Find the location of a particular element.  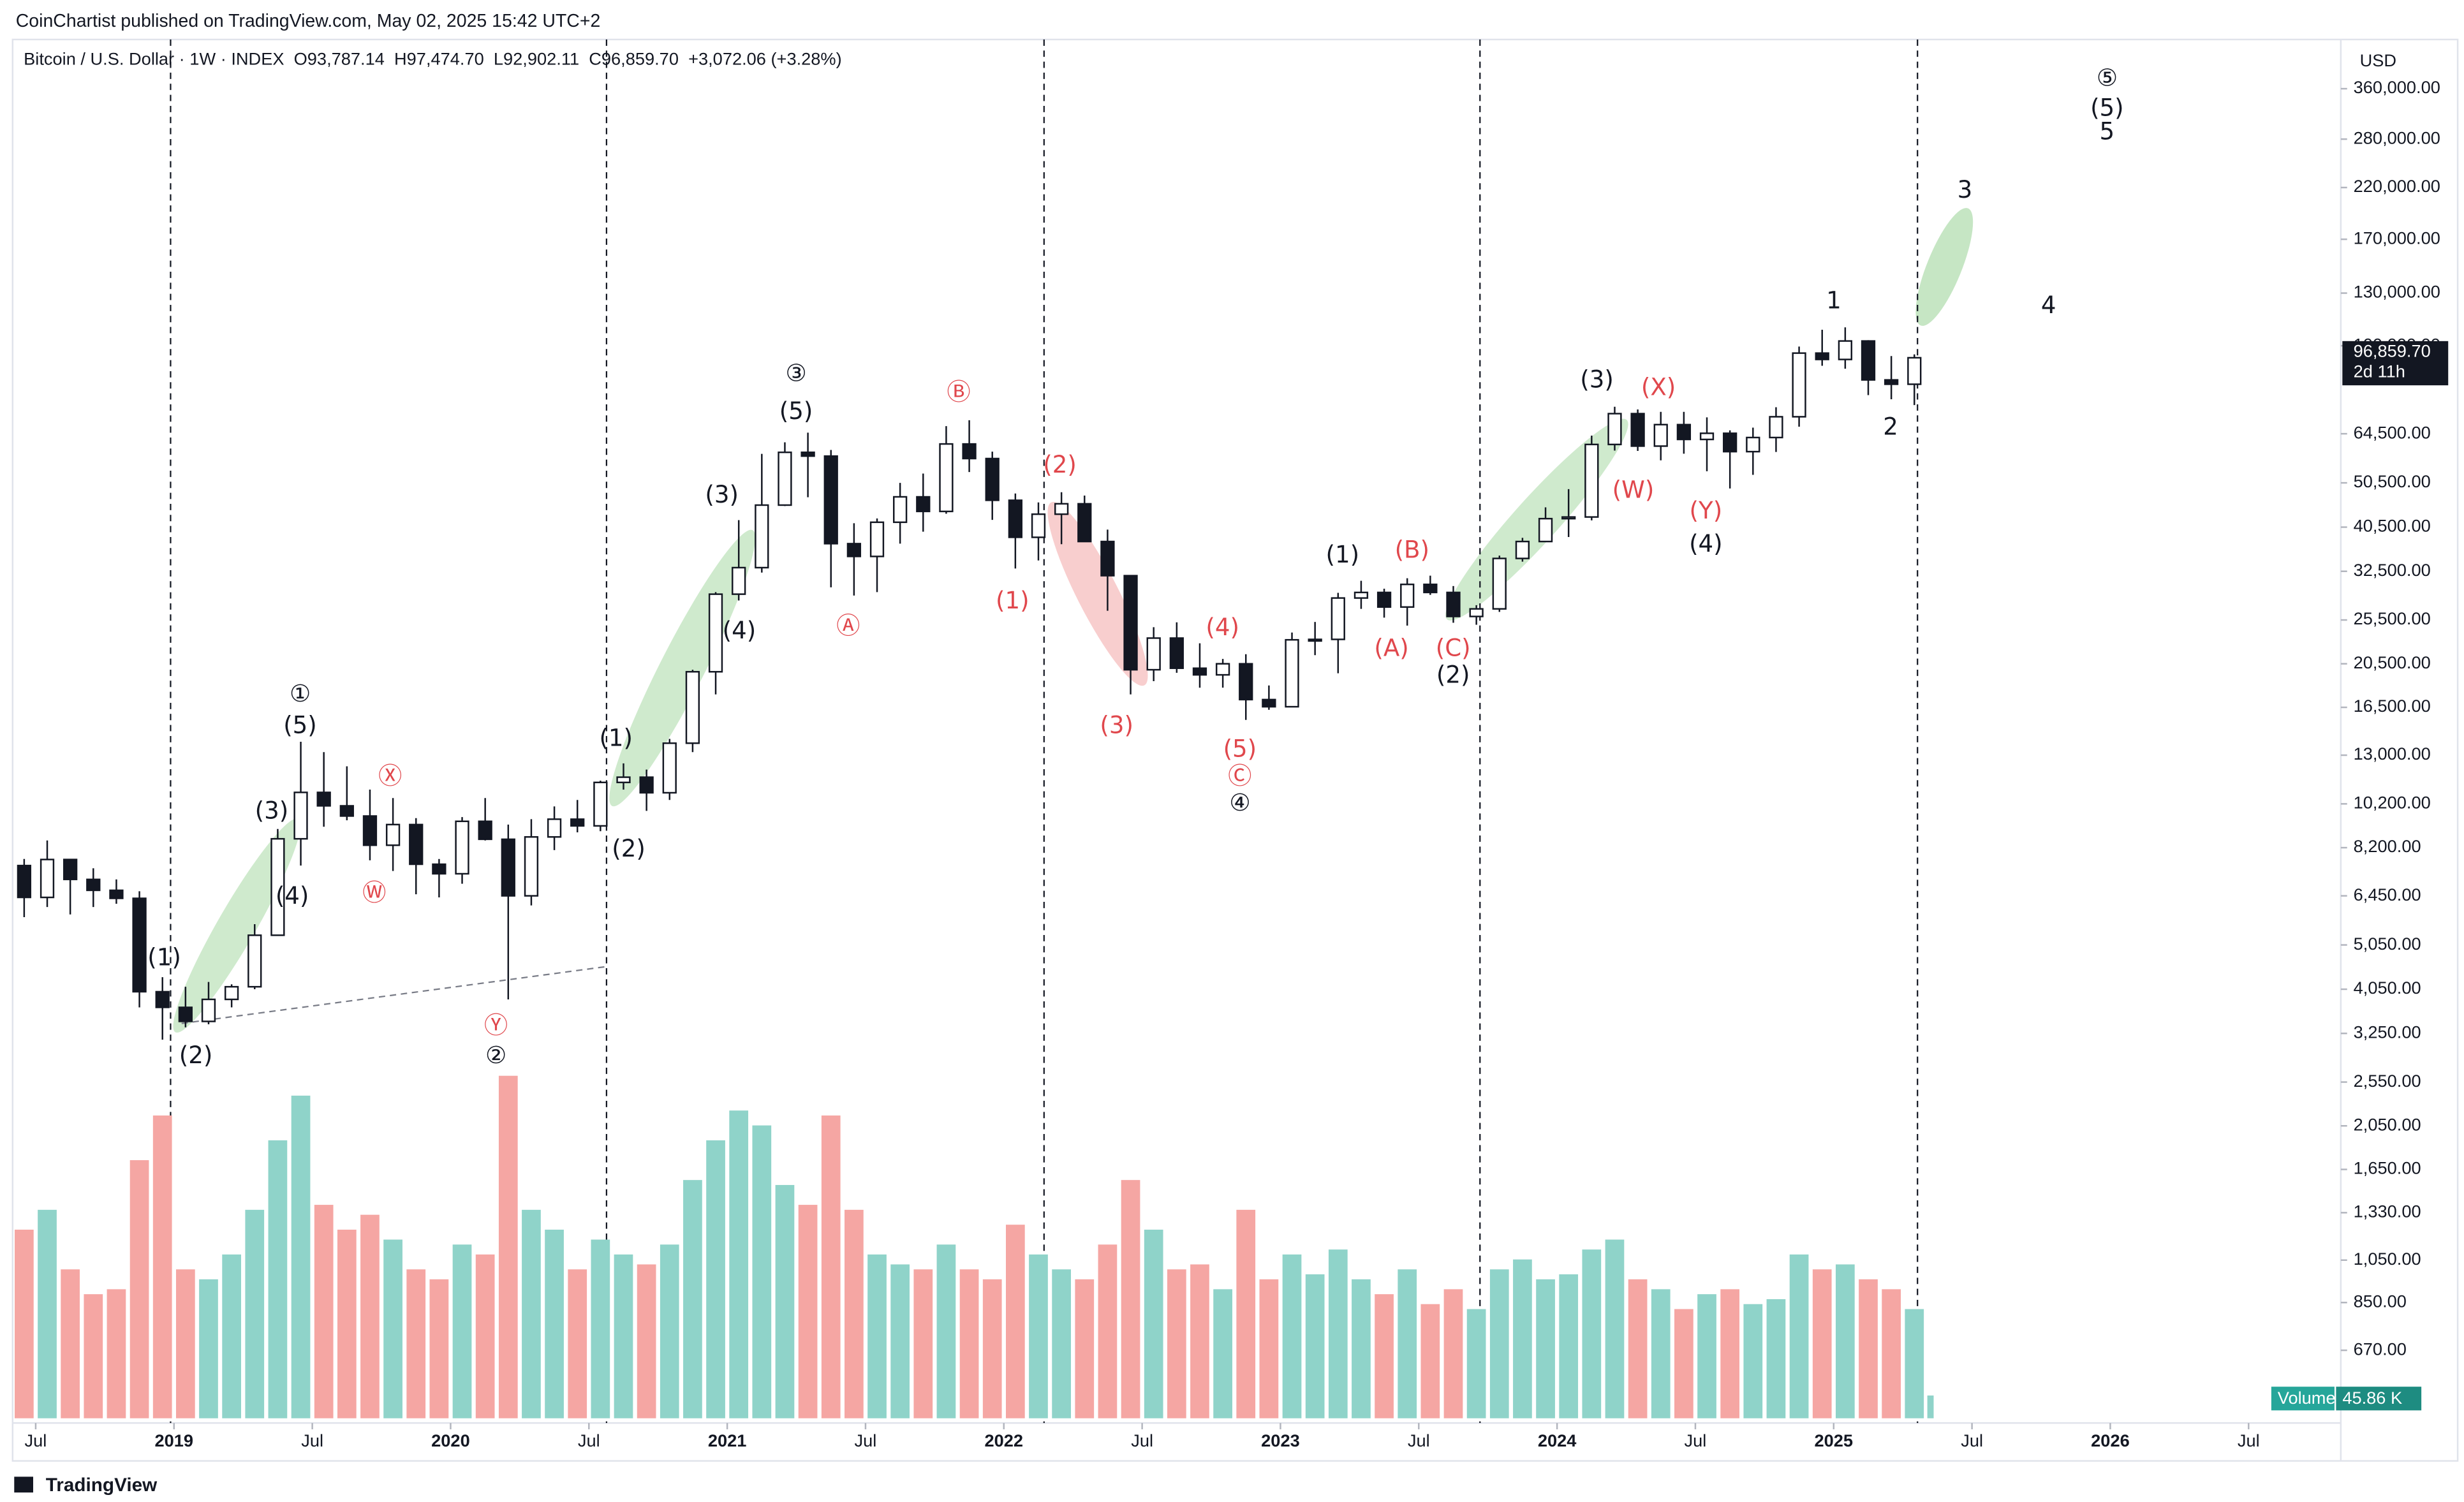

x-tick-label: 2026 is located at coordinates (2110, 1440).